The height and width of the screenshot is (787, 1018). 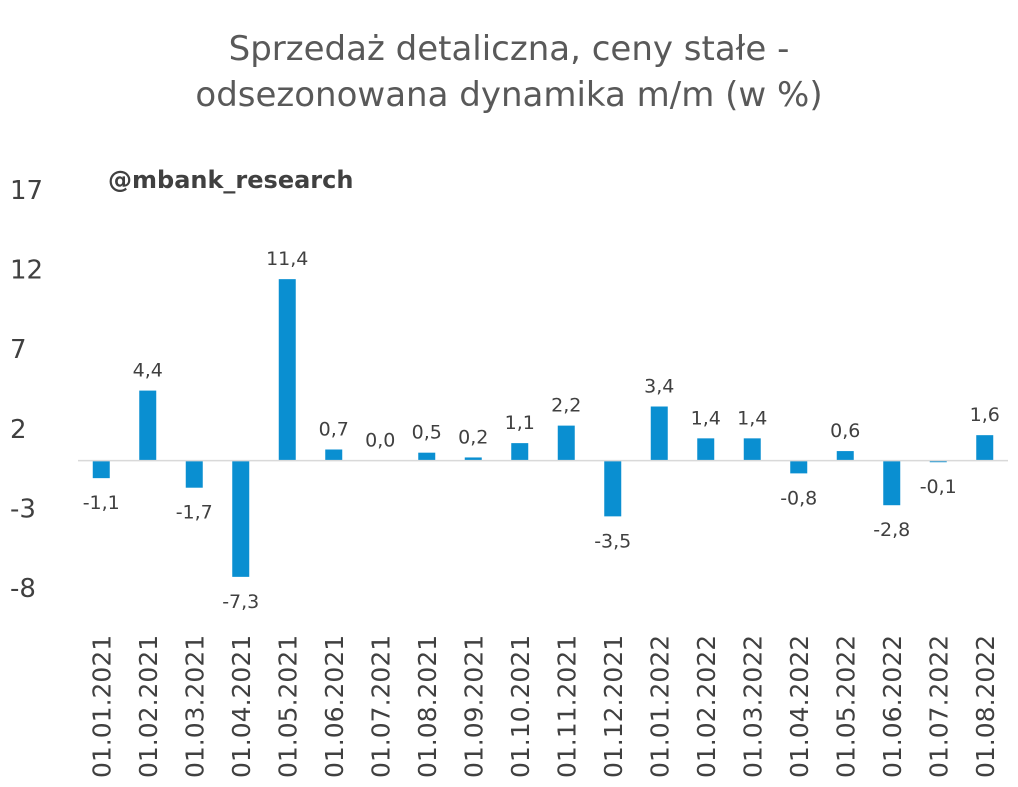 What do you see at coordinates (938, 487) in the screenshot?
I see `data-label: -0,1` at bounding box center [938, 487].